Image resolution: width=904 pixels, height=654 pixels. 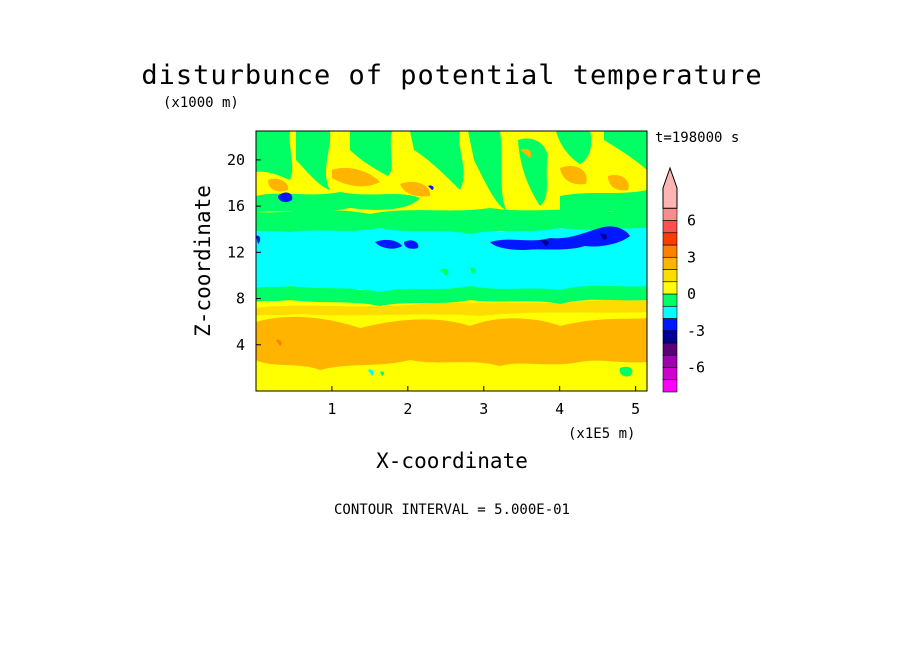 I want to click on upper-green-band, so click(x=451, y=221).